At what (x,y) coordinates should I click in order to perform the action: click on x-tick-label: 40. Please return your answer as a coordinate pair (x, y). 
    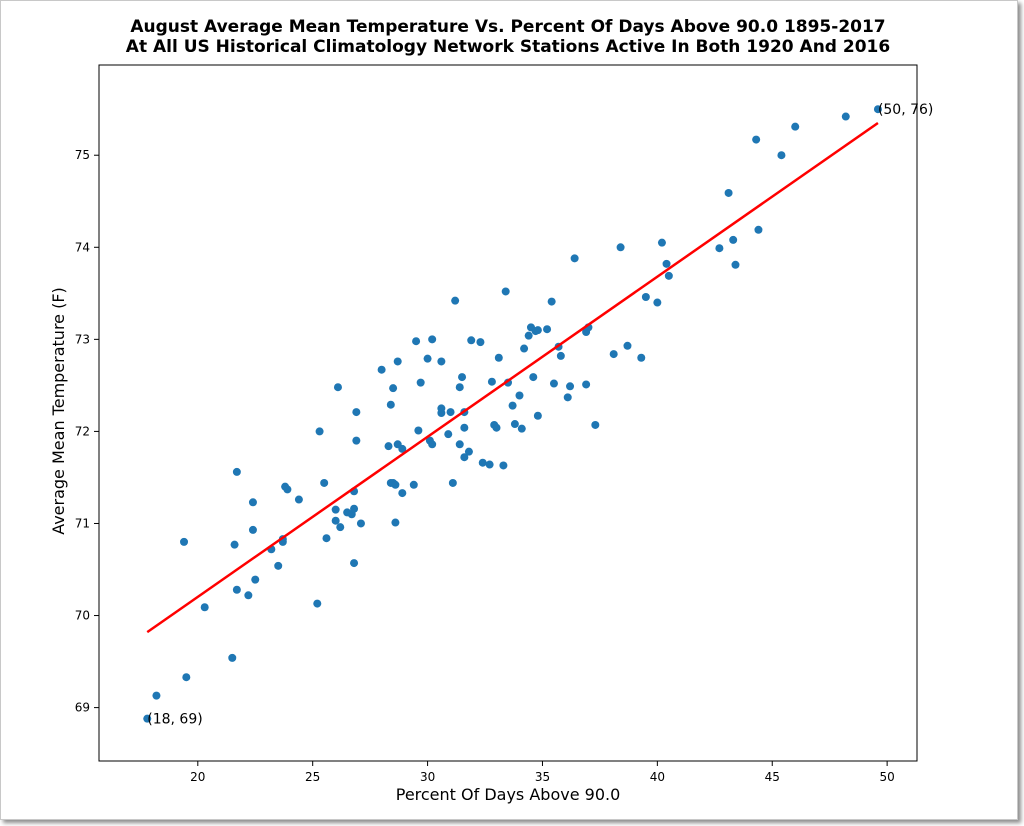
    Looking at the image, I should click on (657, 777).